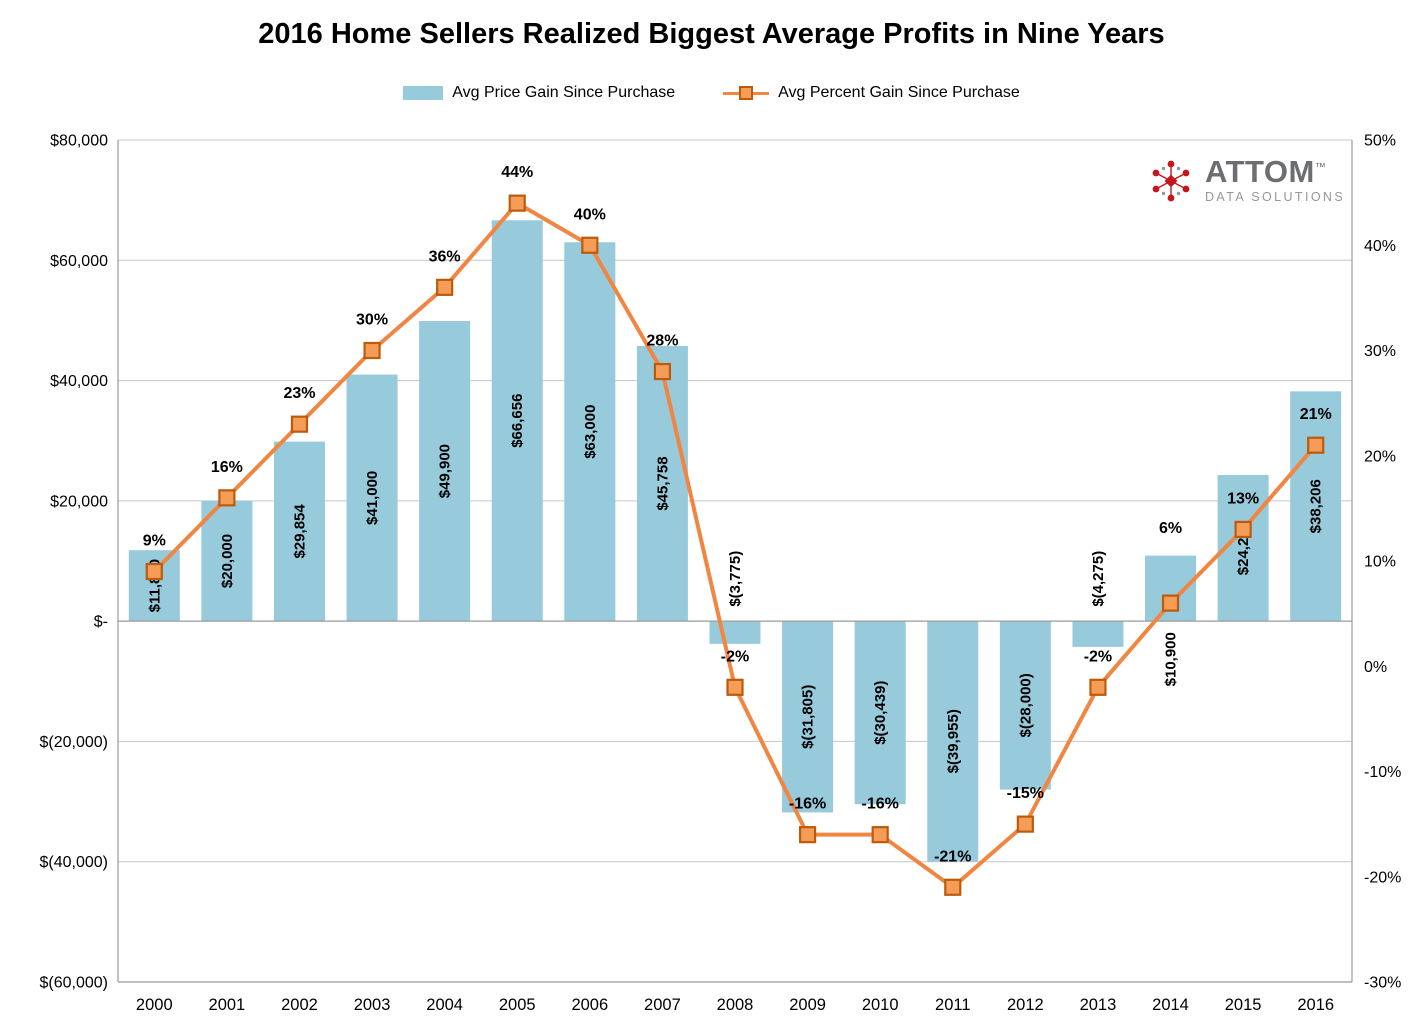  I want to click on bar-label-2007: $45,758, so click(662, 483).